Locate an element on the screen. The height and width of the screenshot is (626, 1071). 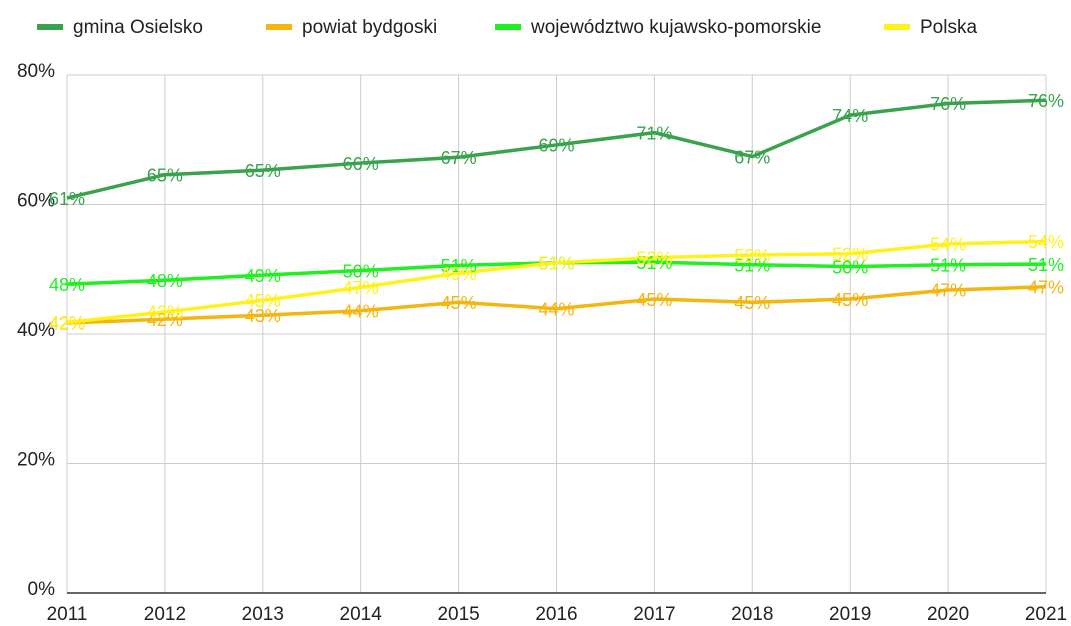
data-label: 71% is located at coordinates (654, 133).